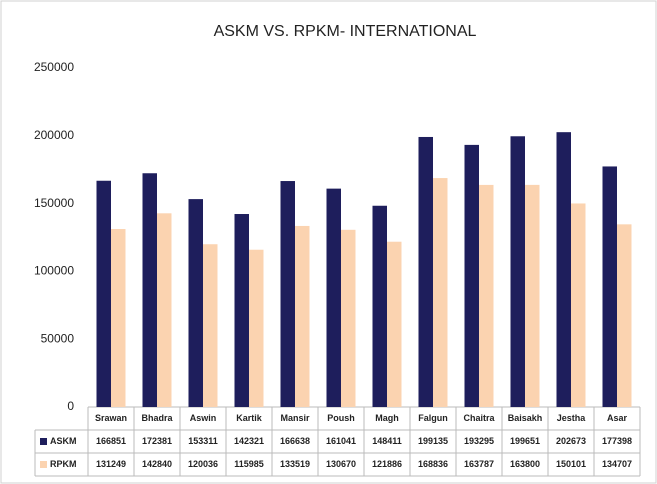  What do you see at coordinates (54, 67) in the screenshot?
I see `y-tick-label: 250000` at bounding box center [54, 67].